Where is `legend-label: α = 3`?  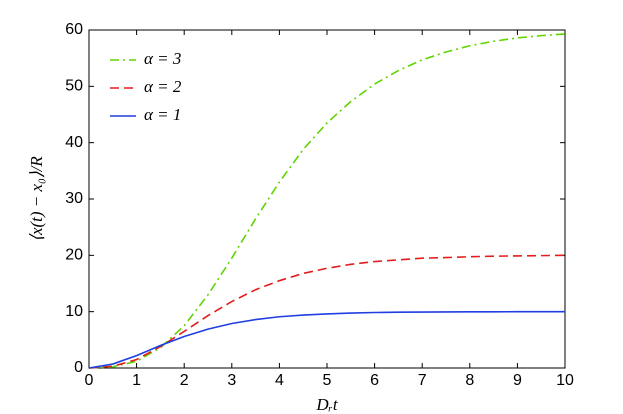
legend-label: α = 3 is located at coordinates (162, 58).